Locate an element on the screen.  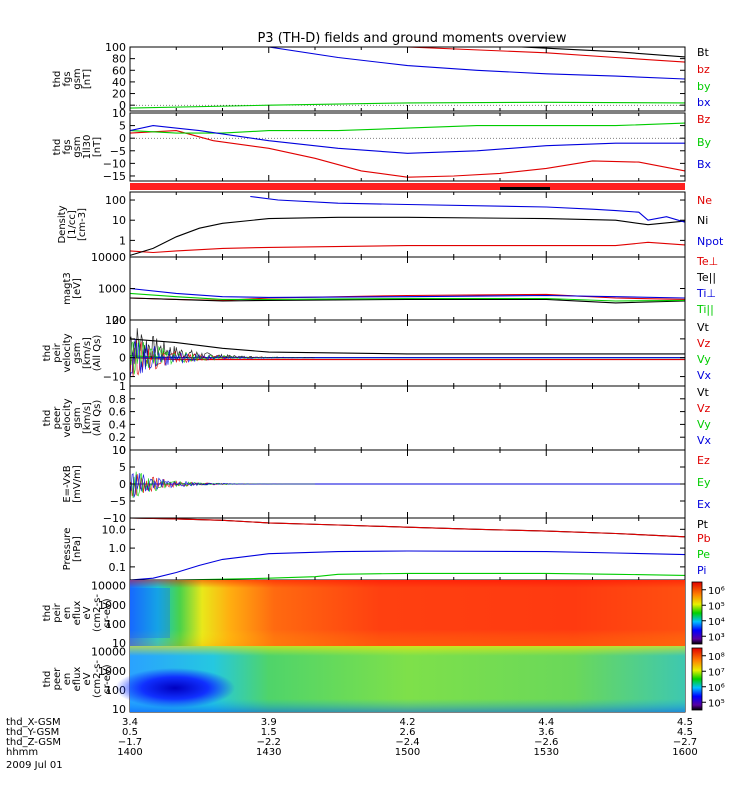
panel-3: 100 10 1 Density [1/cc] [cm-3] Ne Ni Npot is located at coordinates (390, 224).